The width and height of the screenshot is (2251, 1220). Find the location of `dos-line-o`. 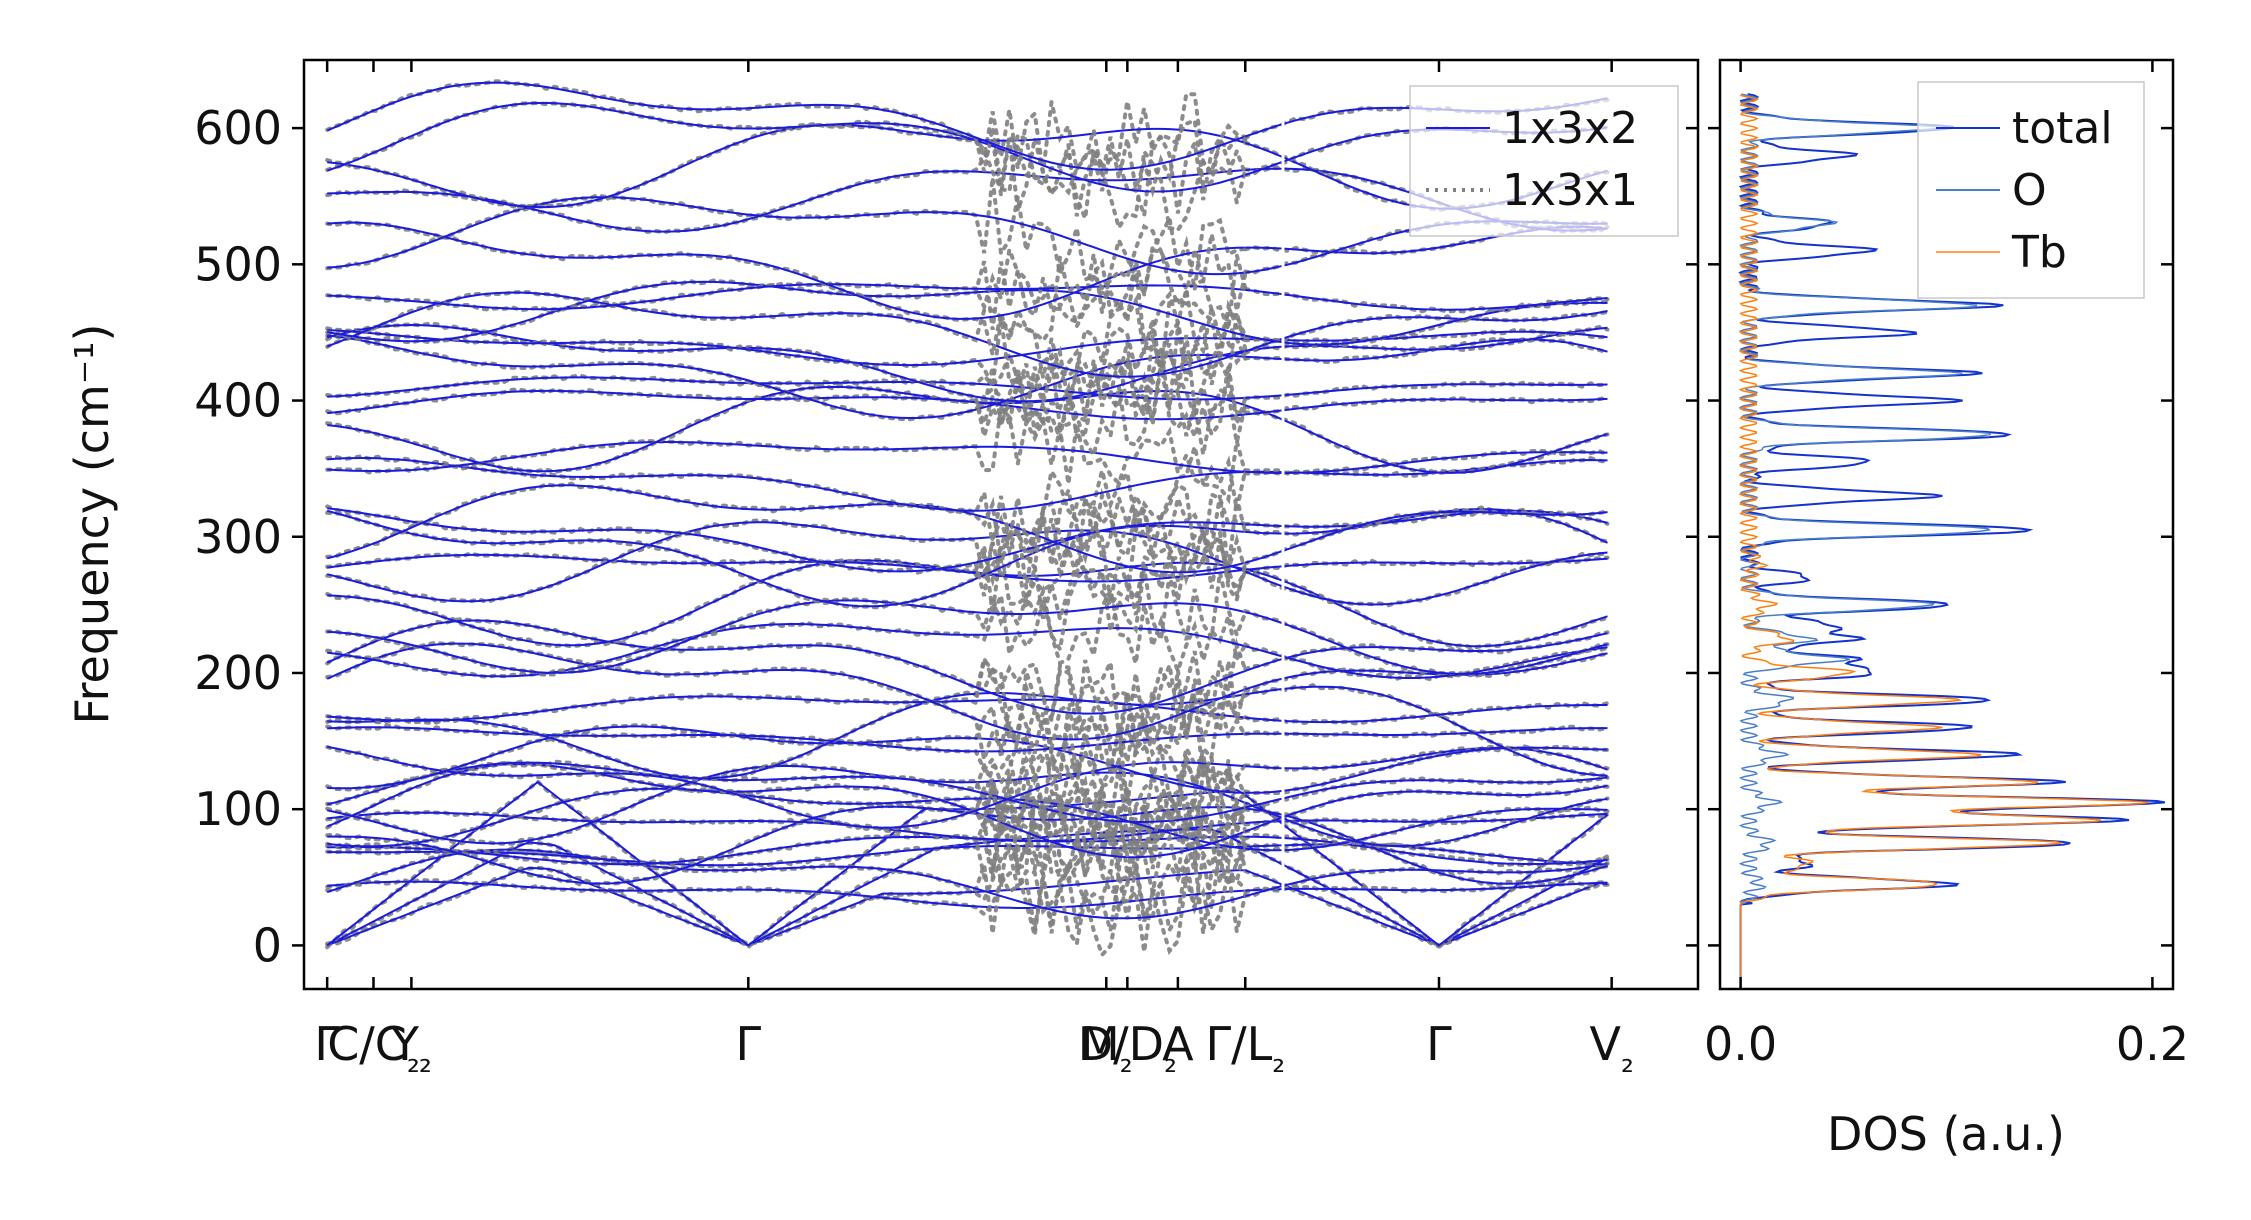

dos-line-o is located at coordinates (1865, 541).